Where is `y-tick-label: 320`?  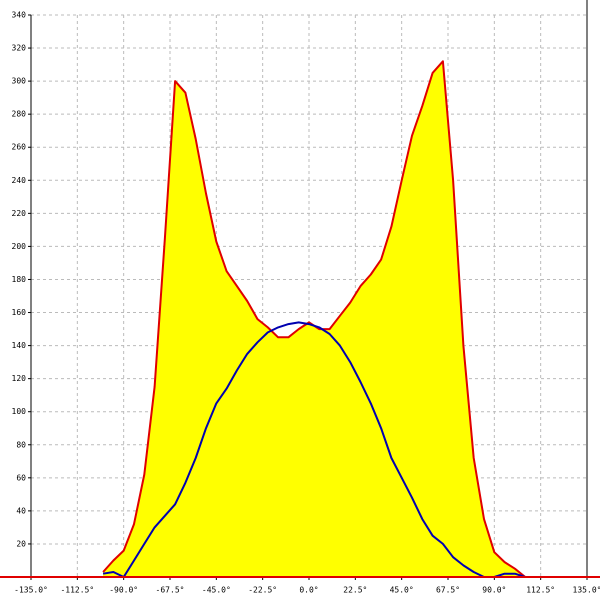 y-tick-label: 320 is located at coordinates (19, 48).